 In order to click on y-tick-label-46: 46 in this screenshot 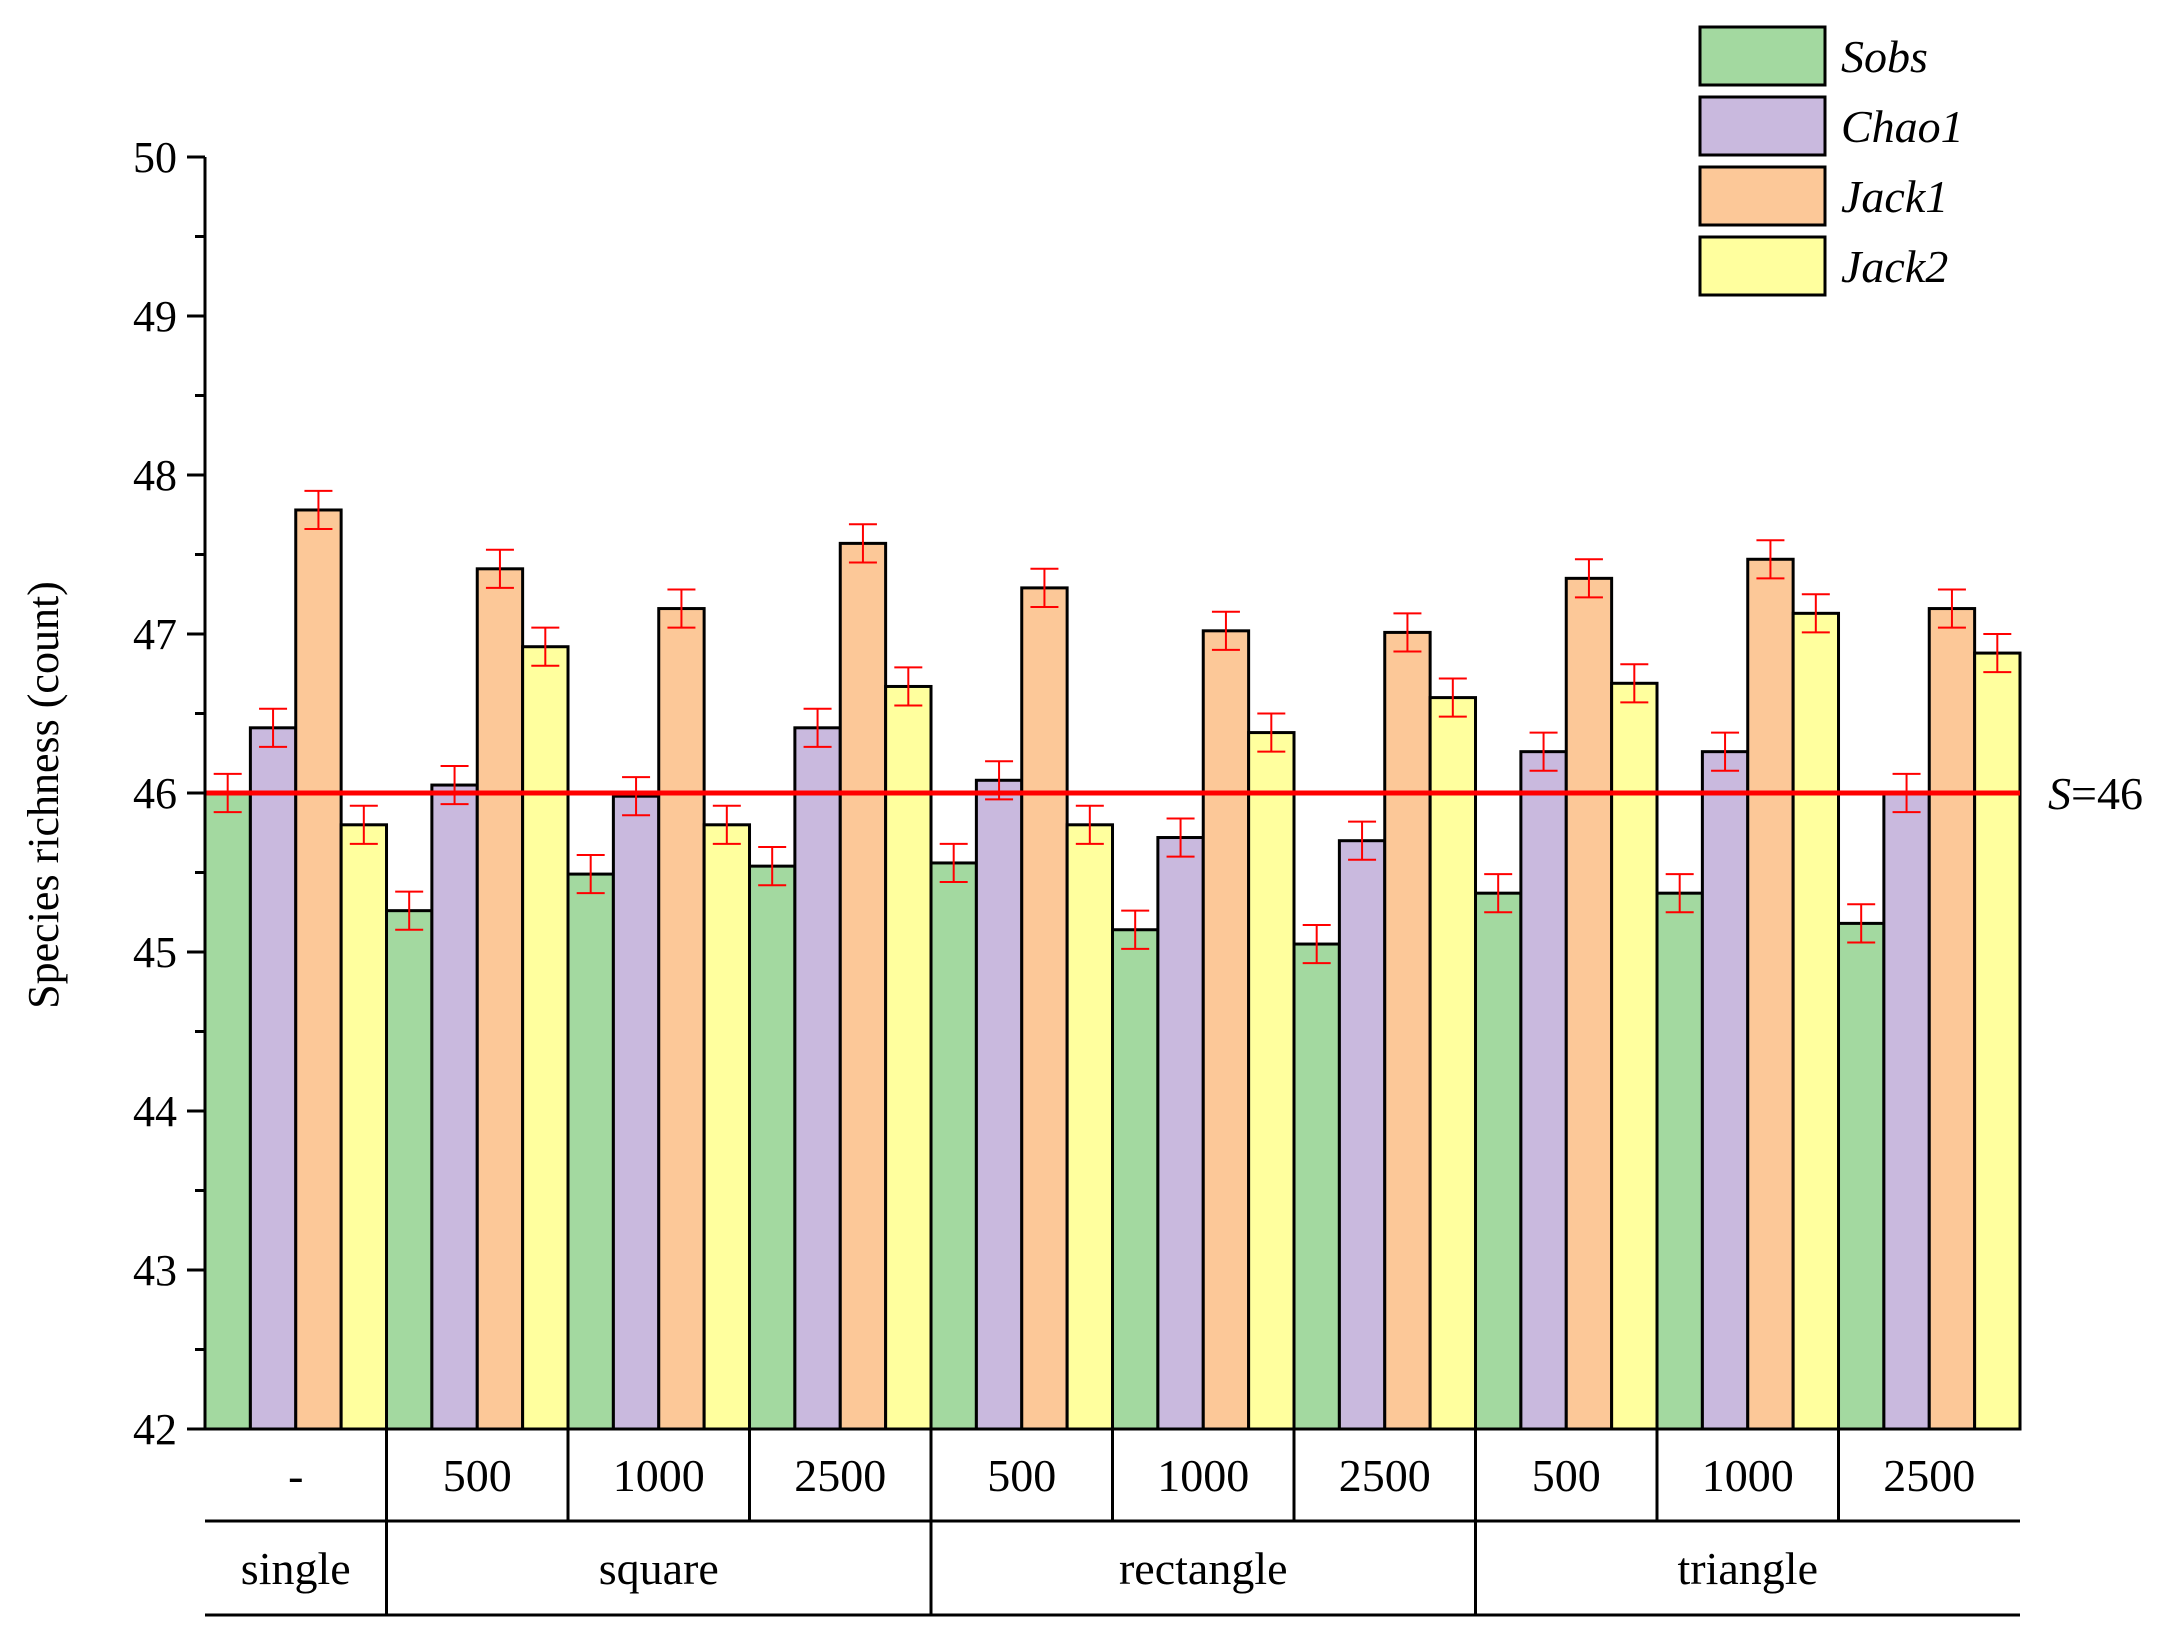, I will do `click(155, 793)`.